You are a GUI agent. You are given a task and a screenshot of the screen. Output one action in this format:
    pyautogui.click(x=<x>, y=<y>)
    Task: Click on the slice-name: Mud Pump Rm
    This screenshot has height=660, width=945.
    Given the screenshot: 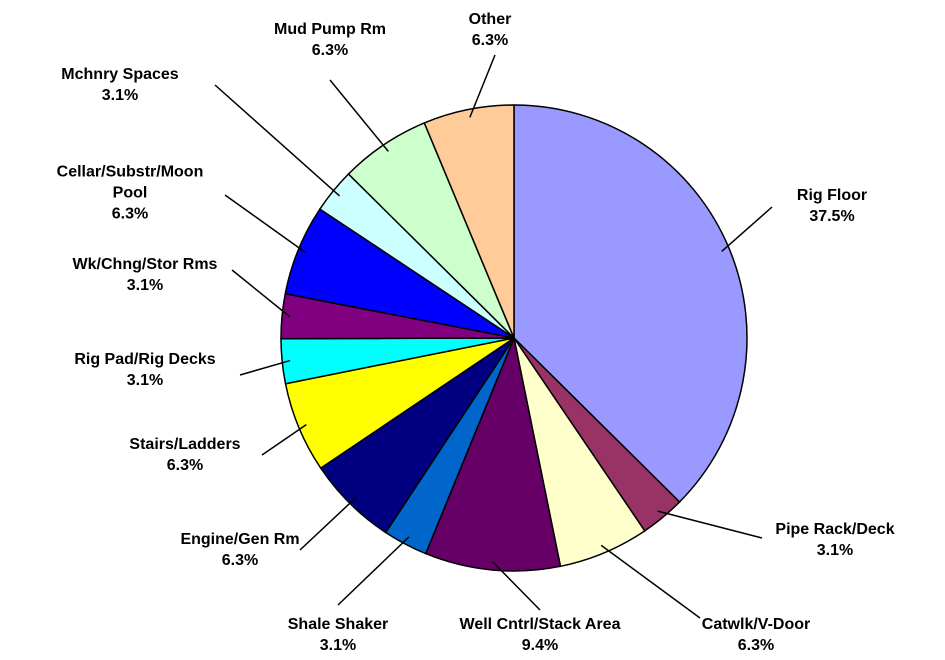 What is the action you would take?
    pyautogui.click(x=330, y=29)
    